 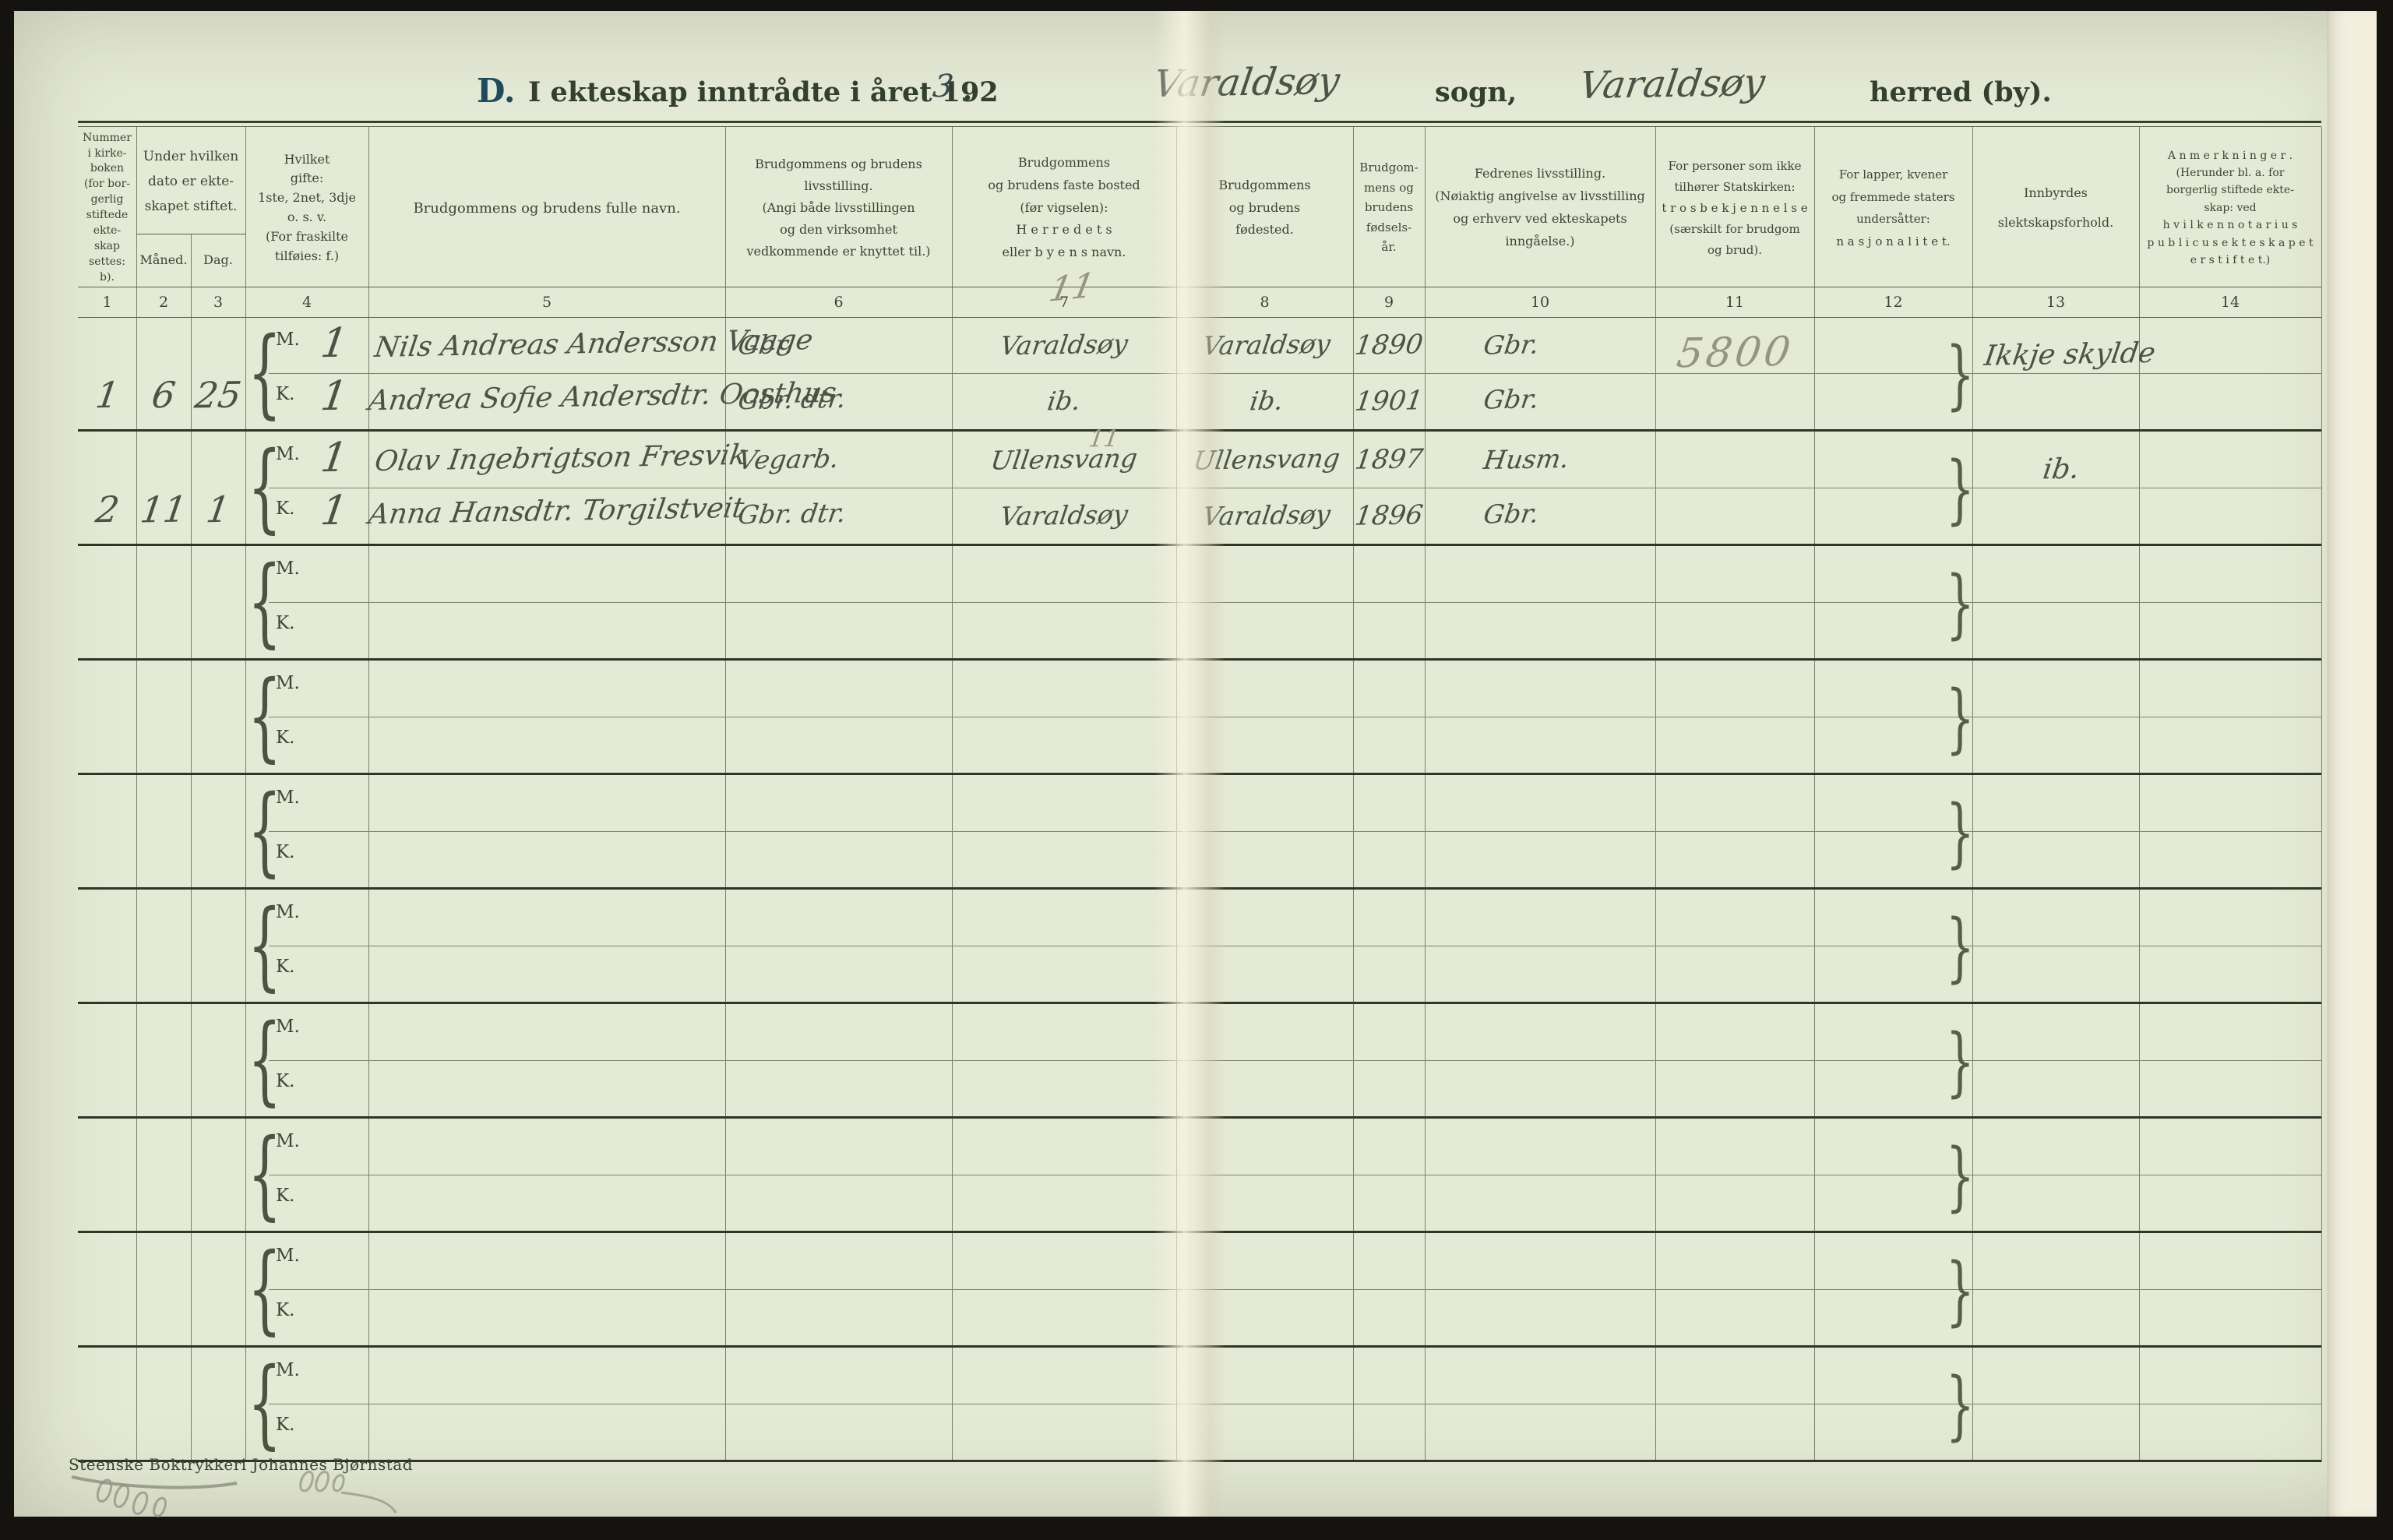 I want to click on entry-day, so click(x=218, y=1060).